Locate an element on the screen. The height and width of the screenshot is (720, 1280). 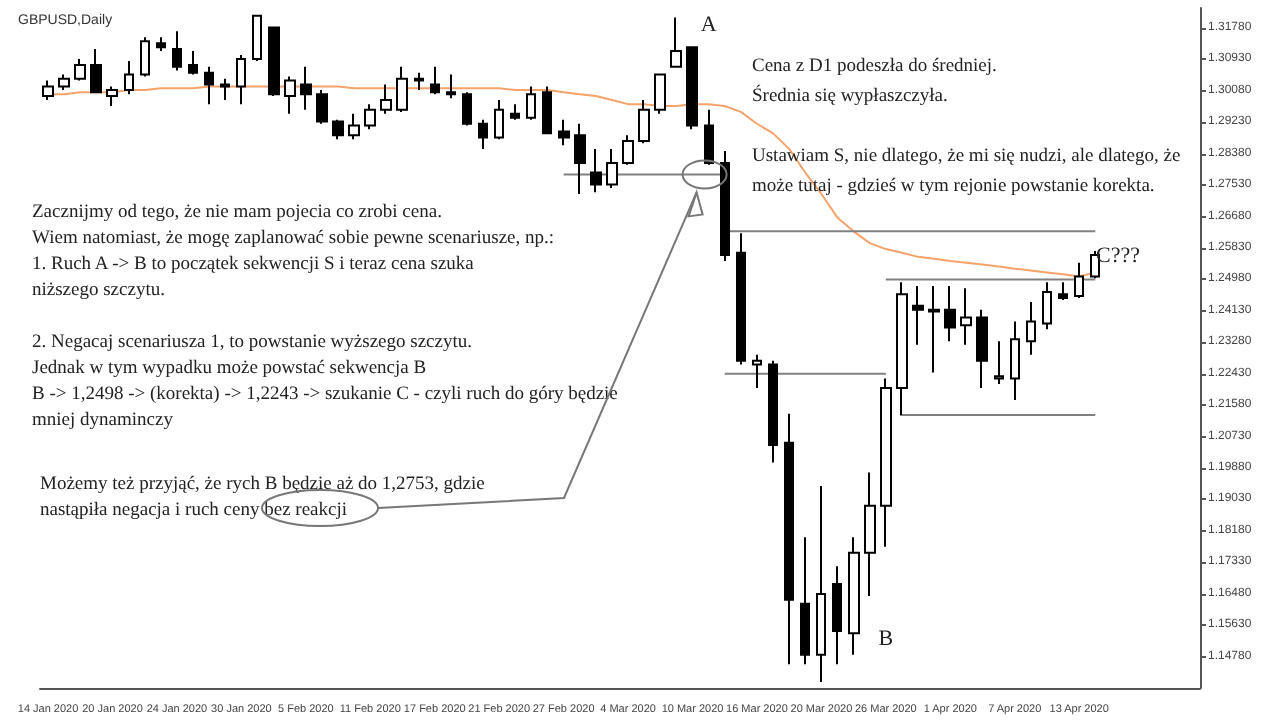
annotation: A is located at coordinates (708, 25).